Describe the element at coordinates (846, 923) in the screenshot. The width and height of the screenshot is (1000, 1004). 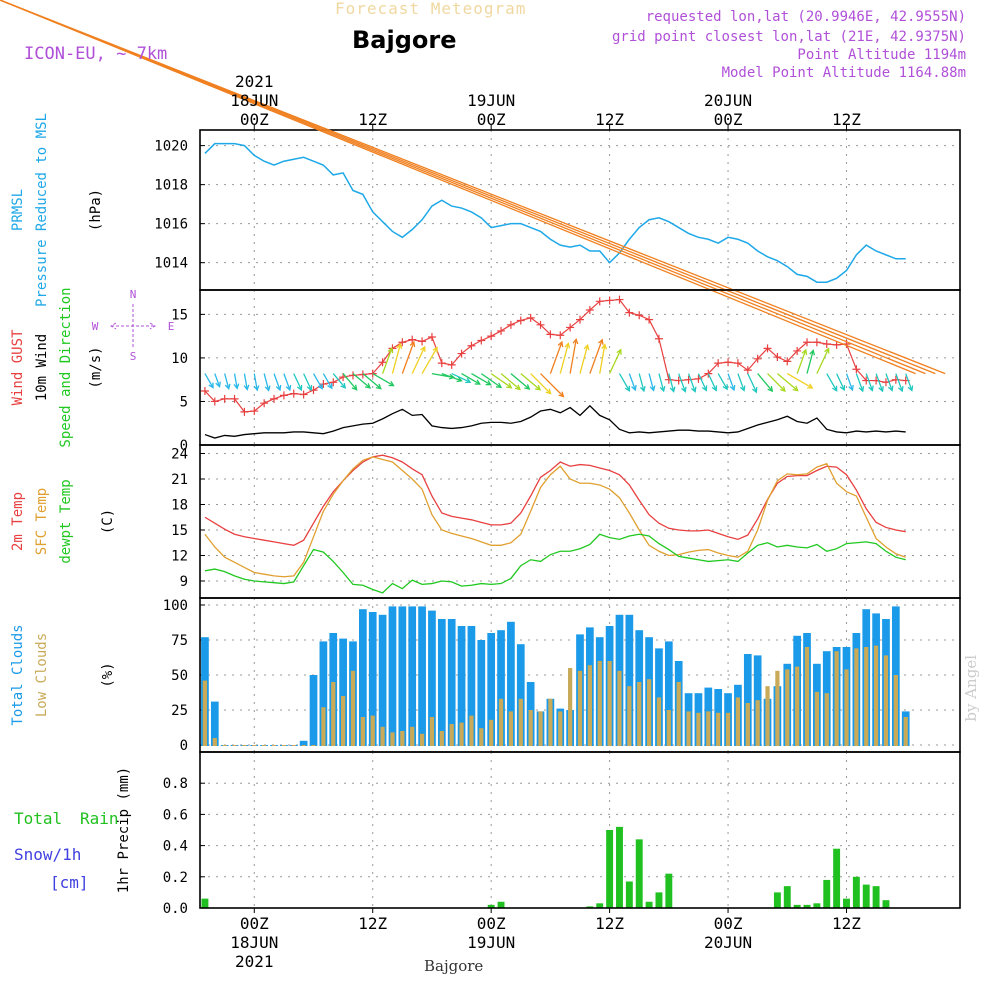
I see `bottom-time-label: 12Z` at that location.